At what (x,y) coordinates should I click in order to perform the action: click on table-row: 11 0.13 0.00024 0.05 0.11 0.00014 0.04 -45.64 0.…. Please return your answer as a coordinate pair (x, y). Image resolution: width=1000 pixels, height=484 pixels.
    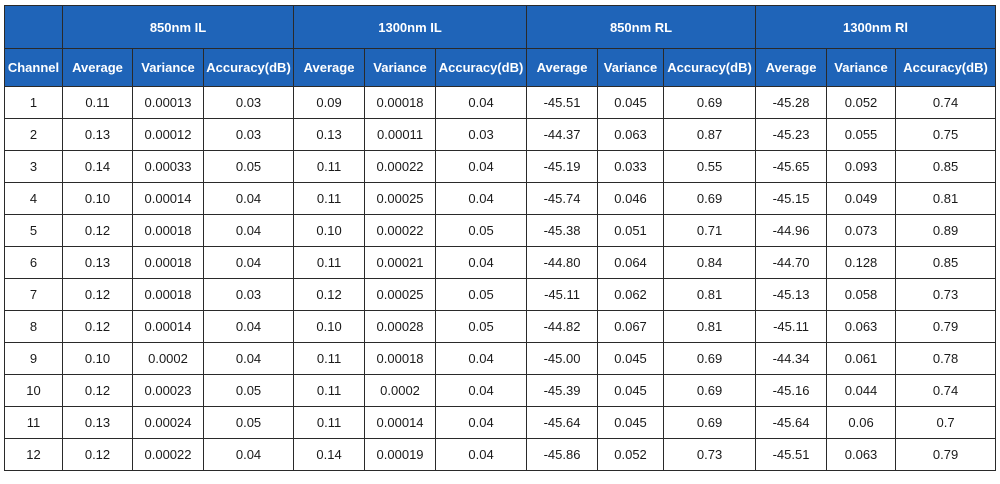
    Looking at the image, I should click on (500, 422).